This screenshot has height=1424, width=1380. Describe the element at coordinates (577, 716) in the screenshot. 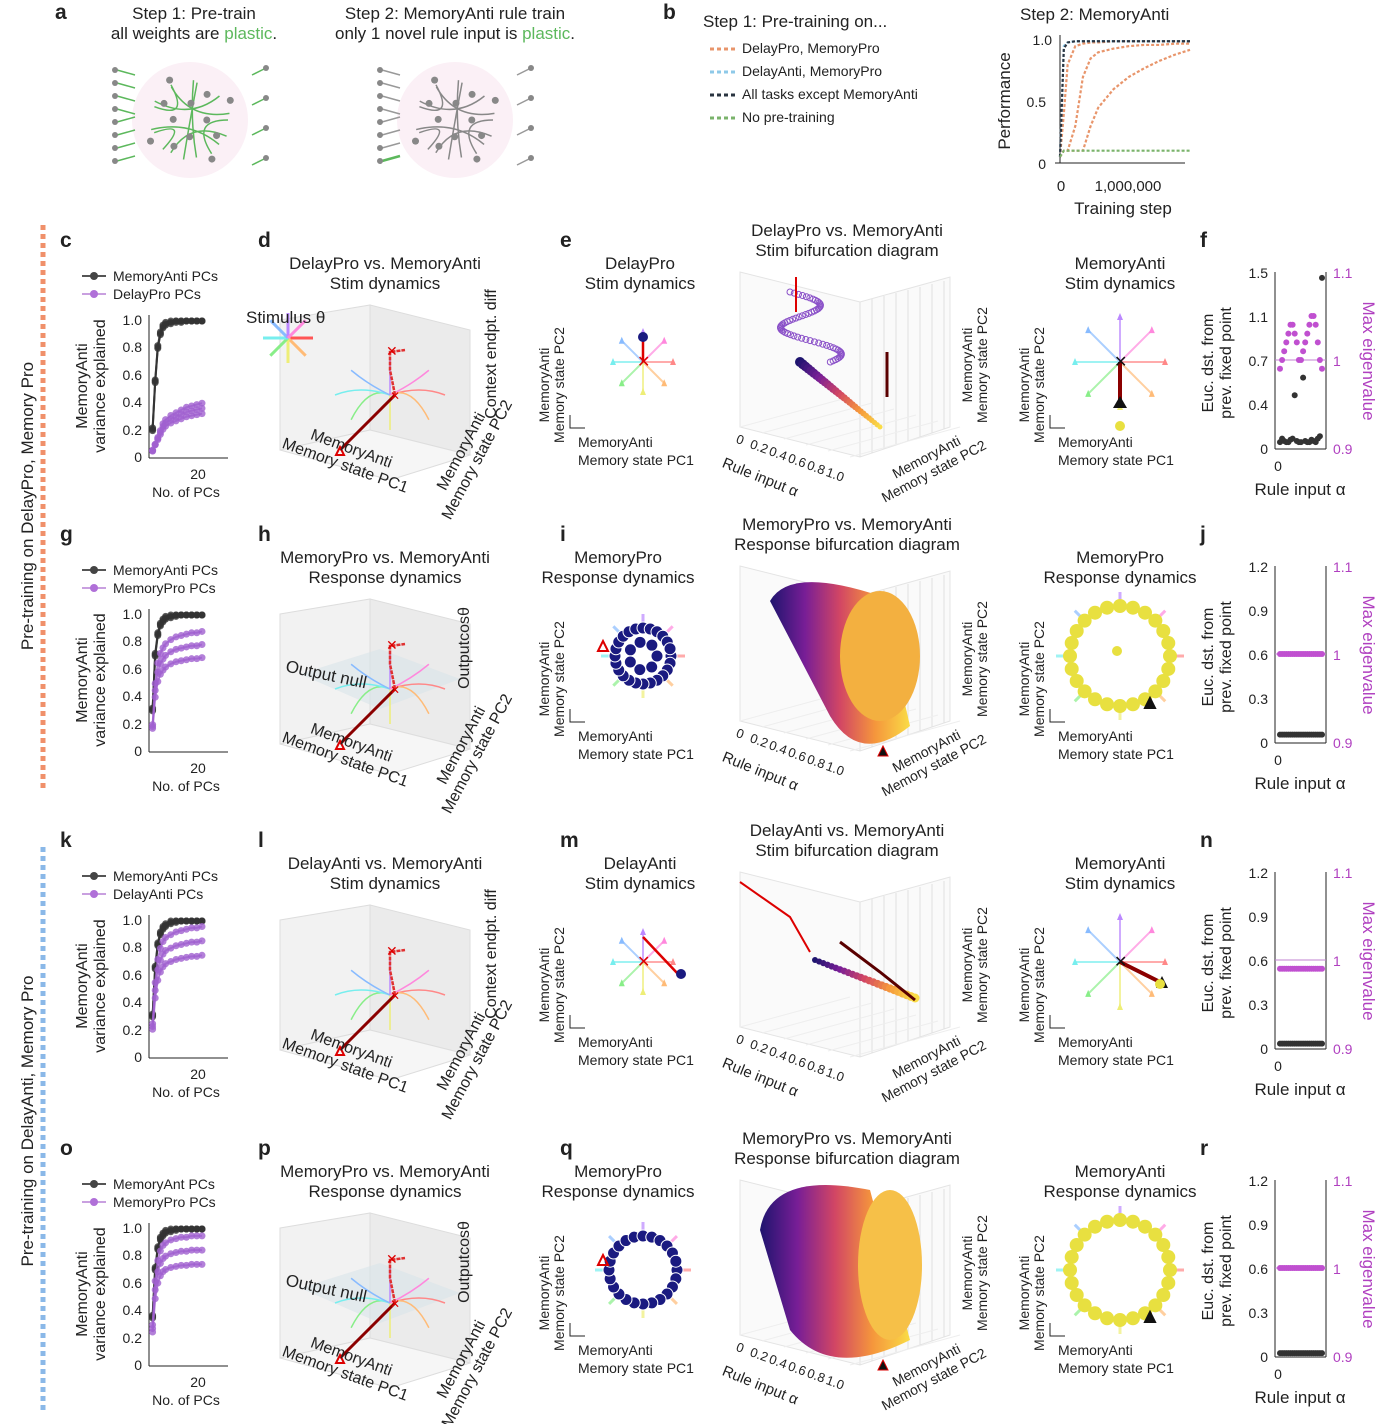

I see `scale-bar` at that location.